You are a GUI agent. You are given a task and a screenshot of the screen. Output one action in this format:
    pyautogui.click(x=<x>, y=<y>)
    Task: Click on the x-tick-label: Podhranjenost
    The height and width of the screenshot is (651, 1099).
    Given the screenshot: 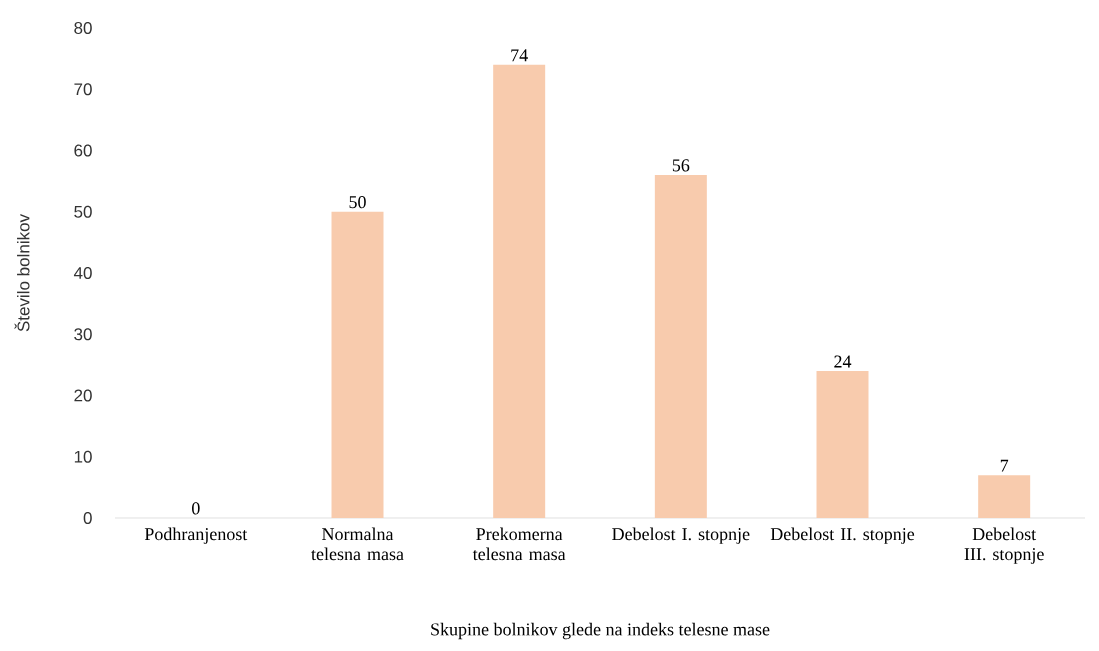 What is the action you would take?
    pyautogui.click(x=196, y=535)
    